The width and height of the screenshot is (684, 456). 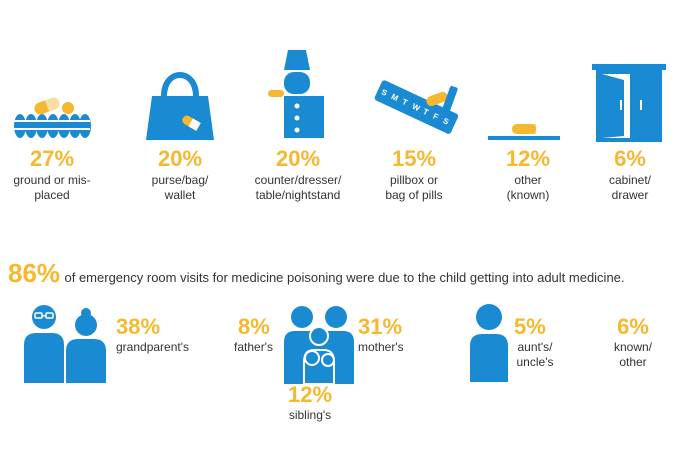 I want to click on svg-text: F, so click(x=436, y=116).